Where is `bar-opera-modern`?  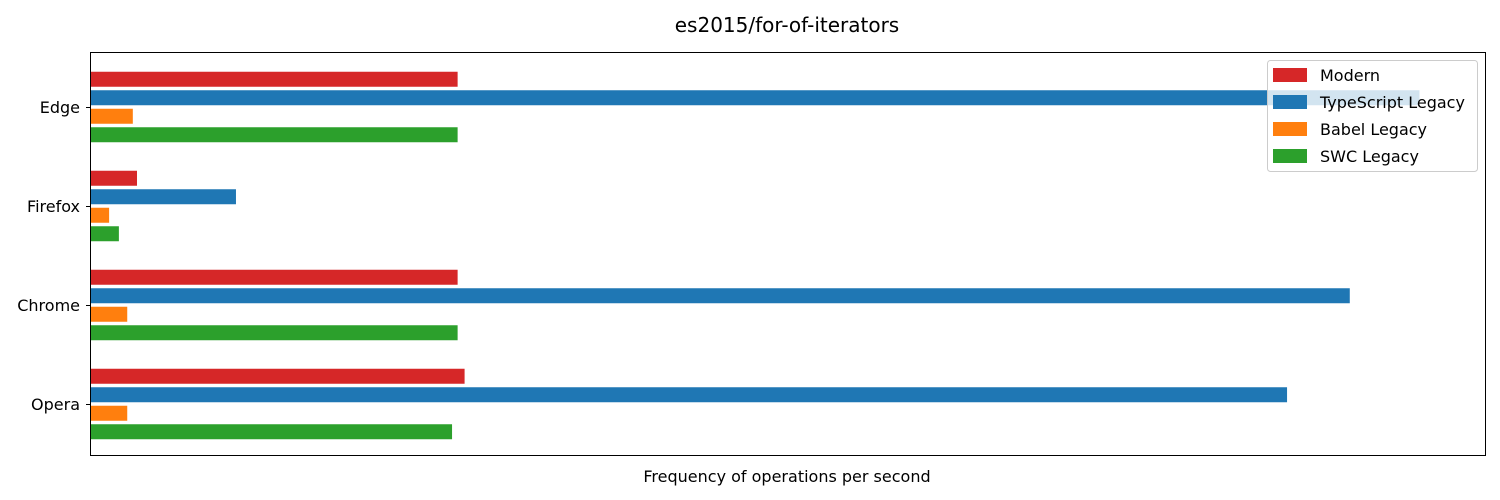
bar-opera-modern is located at coordinates (278, 376).